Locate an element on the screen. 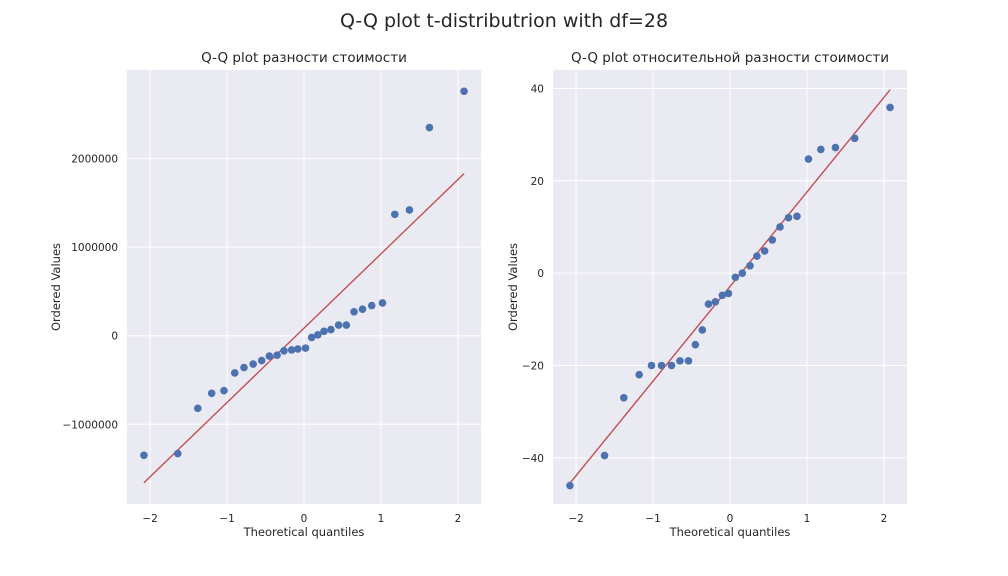 This screenshot has height=576, width=1008. y-tick-label: 20 is located at coordinates (537, 182).